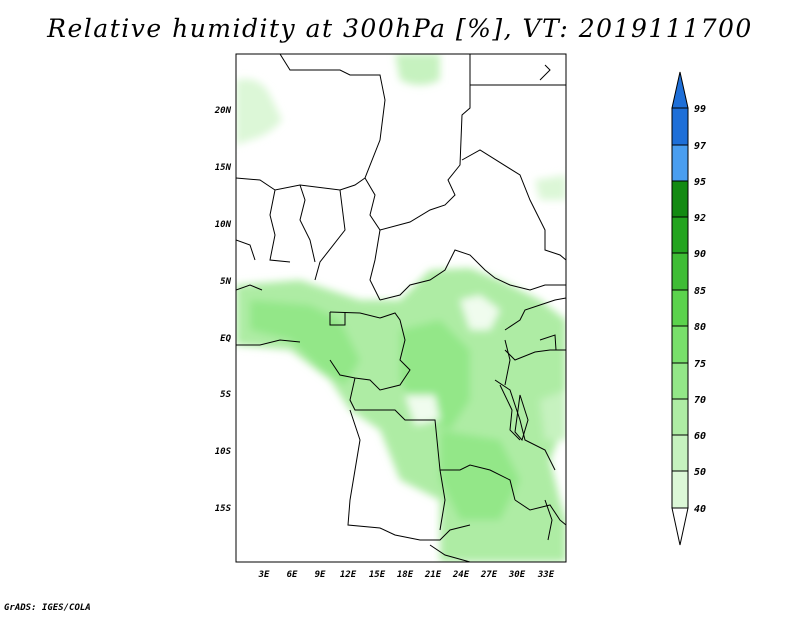  Describe the element at coordinates (489, 575) in the screenshot. I see `lon-label: 27E` at that location.